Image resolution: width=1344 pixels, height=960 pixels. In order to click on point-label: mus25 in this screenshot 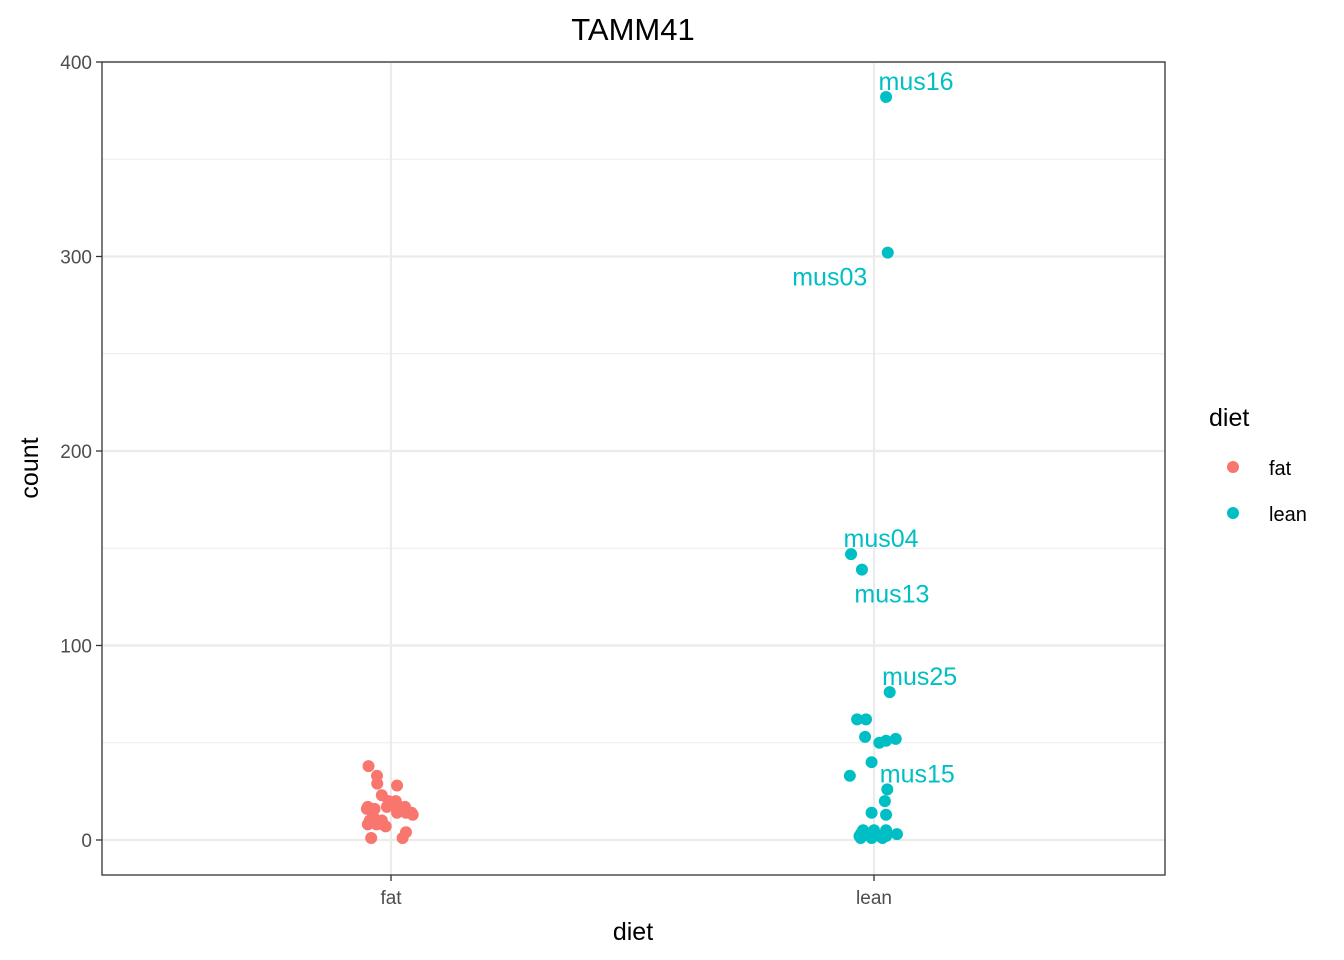, I will do `click(919, 677)`.